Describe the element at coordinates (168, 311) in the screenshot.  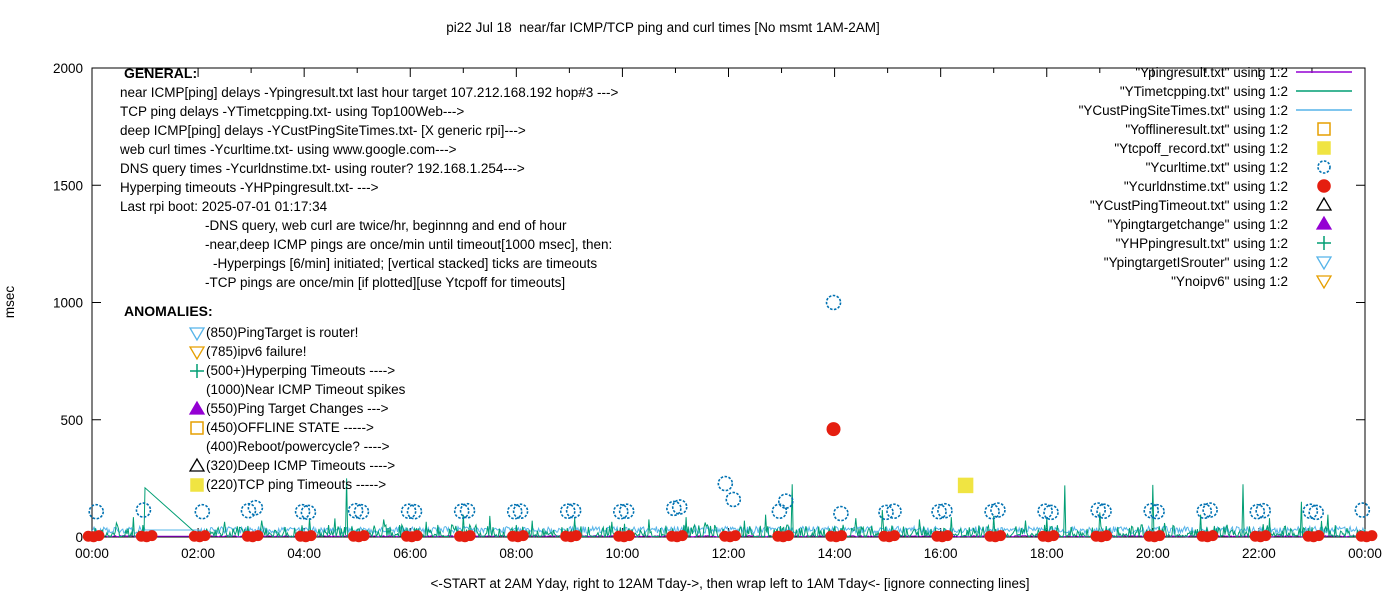
I see `anomalies-heading: ANOMALIES:` at that location.